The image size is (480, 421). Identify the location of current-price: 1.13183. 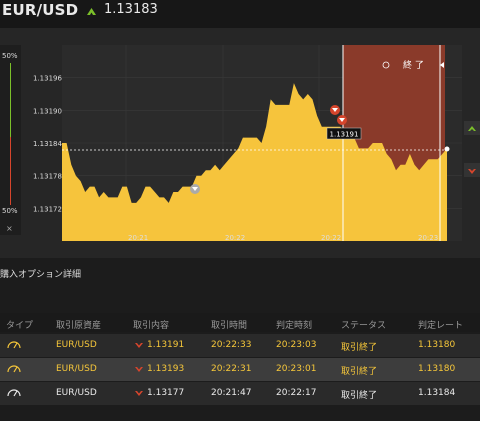
(131, 9).